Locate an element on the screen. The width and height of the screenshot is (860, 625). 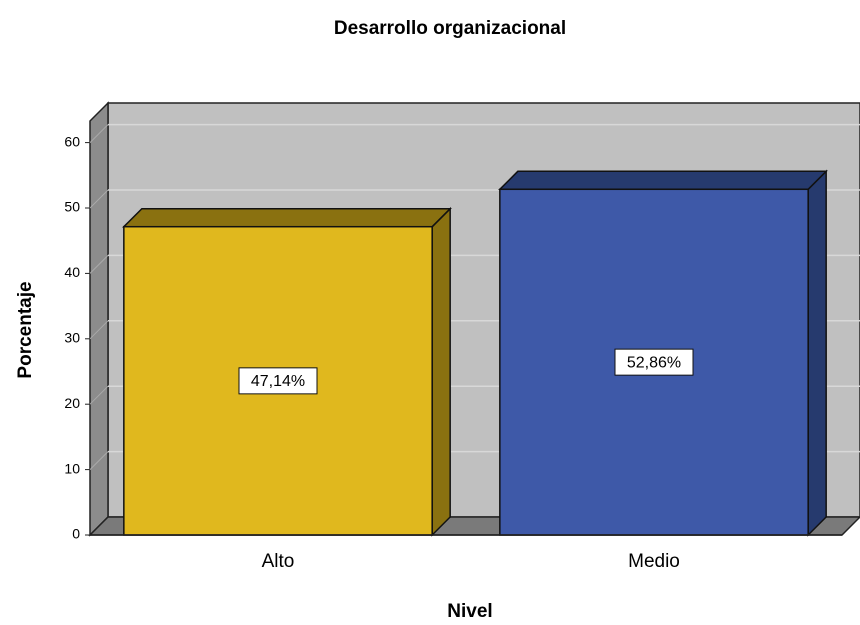
value-label: 47,14% is located at coordinates (278, 381).